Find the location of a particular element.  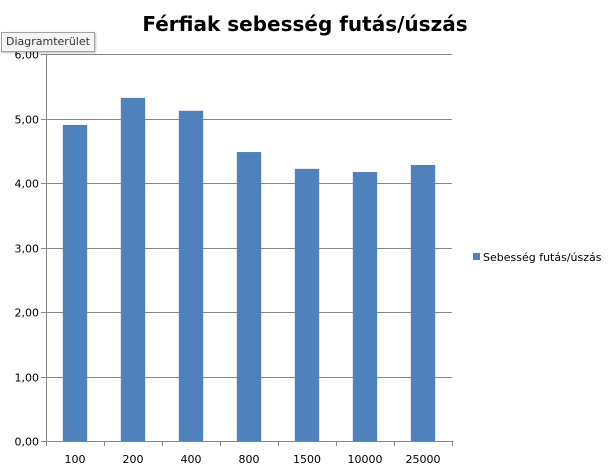

x-tick-label: 1500 is located at coordinates (307, 459).